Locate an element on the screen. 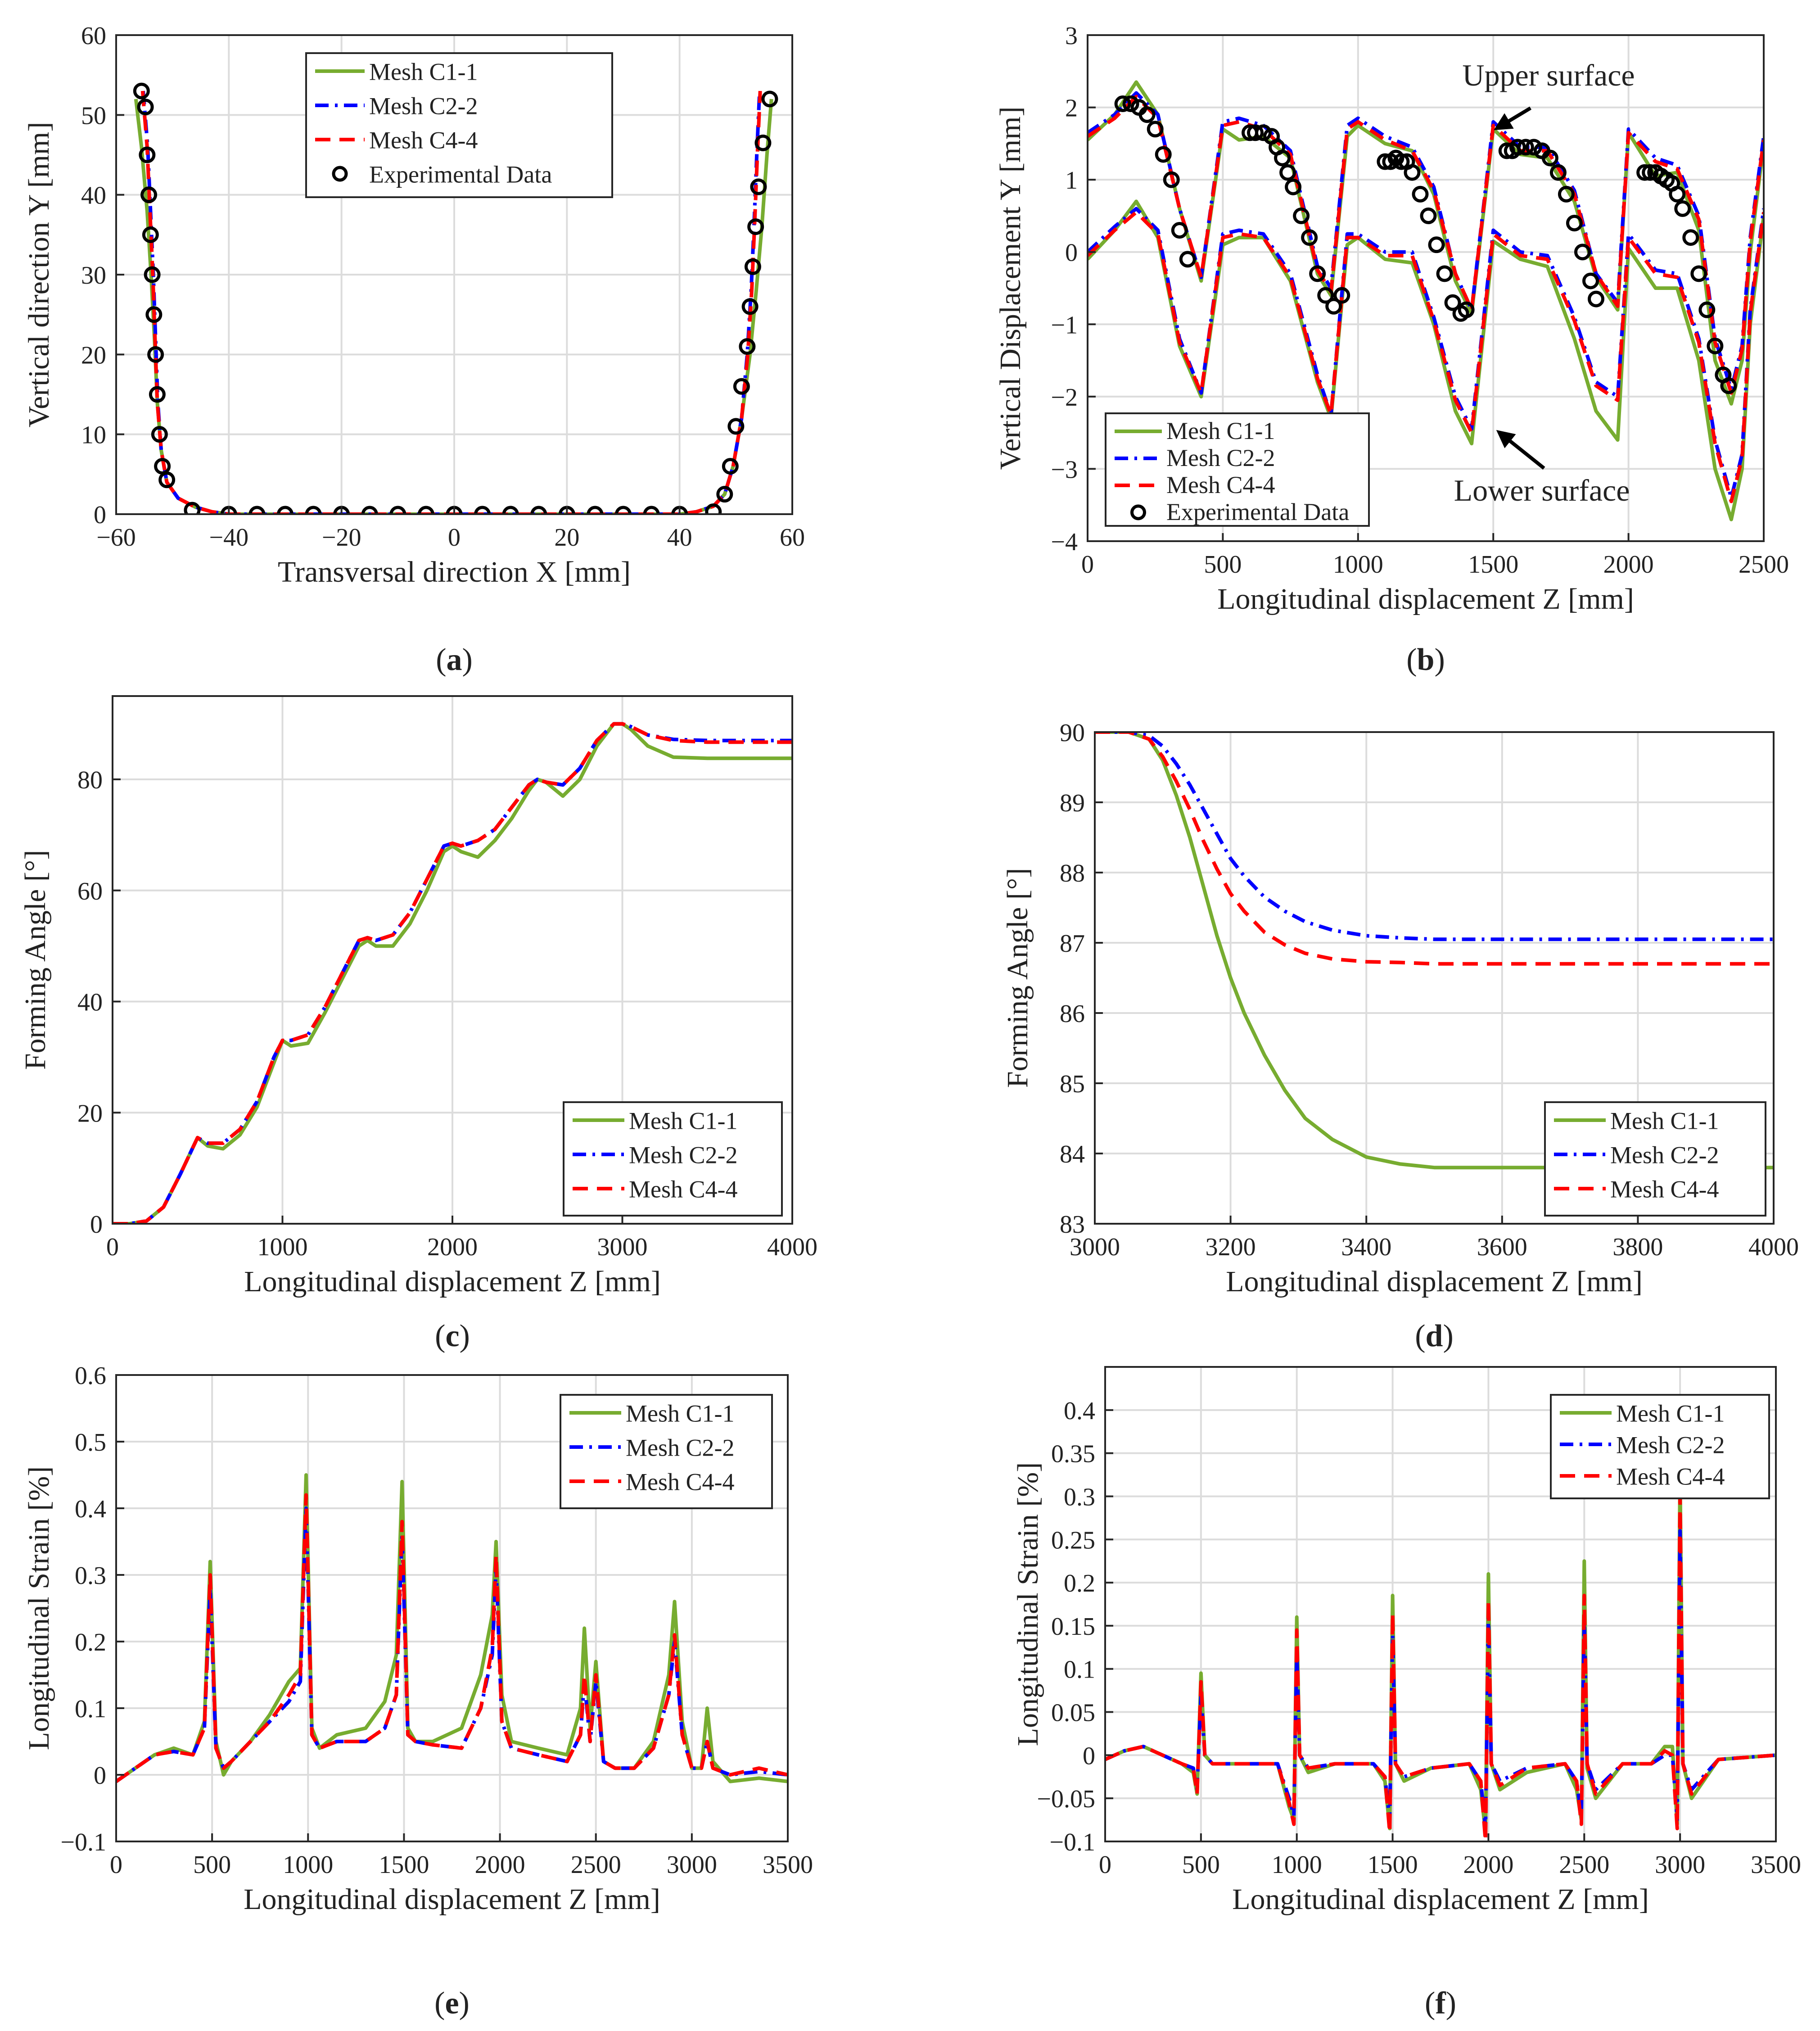 This screenshot has height=2031, width=1820. y-tick-label: 0.25 is located at coordinates (1073, 1540).